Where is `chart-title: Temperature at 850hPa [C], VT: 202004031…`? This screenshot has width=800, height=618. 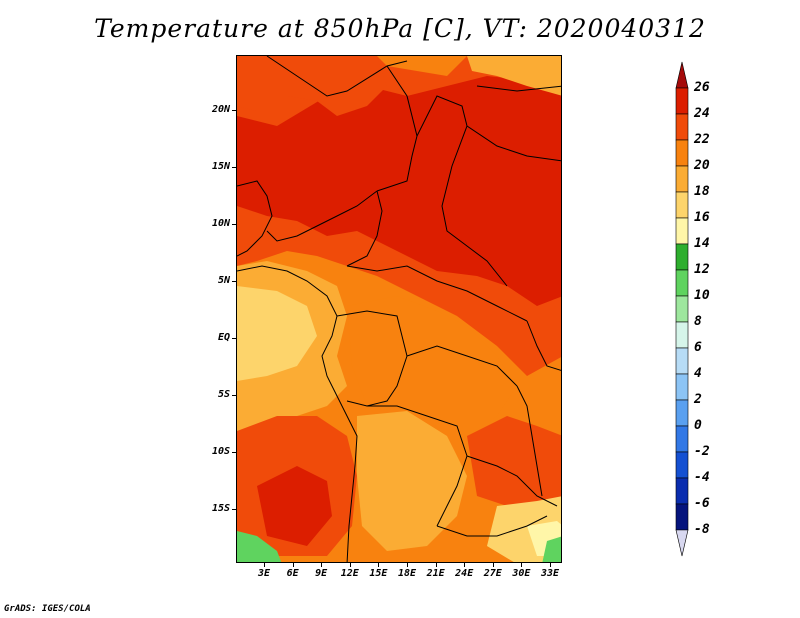
chart-title: Temperature at 850hPa [C], VT: 202004031… is located at coordinates (400, 28).